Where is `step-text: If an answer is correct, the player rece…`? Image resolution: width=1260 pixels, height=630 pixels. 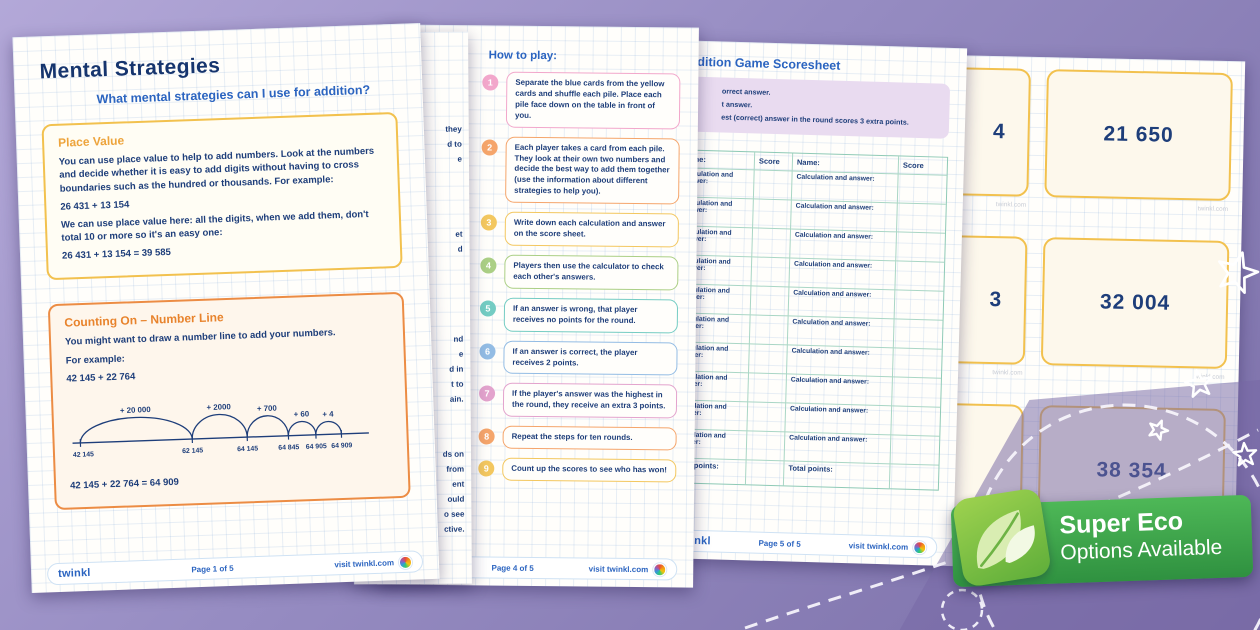
step-text: If an answer is correct, the player rece… is located at coordinates (590, 358).